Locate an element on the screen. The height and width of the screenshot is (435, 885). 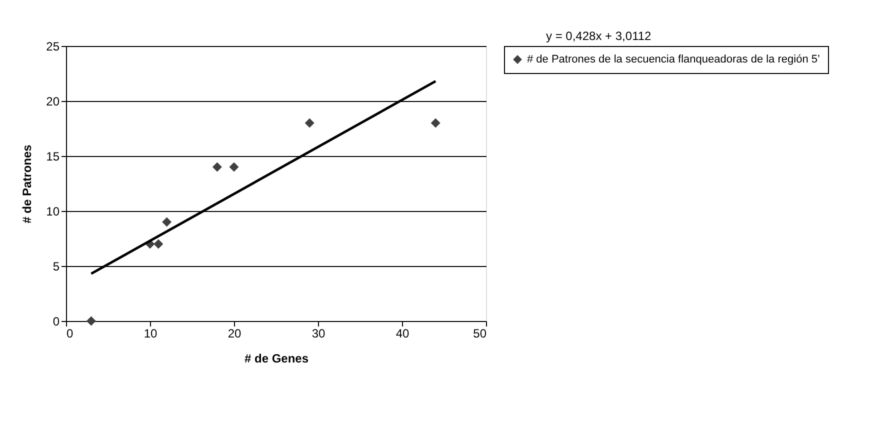
y-tick-label: 5 is located at coordinates (56, 267).